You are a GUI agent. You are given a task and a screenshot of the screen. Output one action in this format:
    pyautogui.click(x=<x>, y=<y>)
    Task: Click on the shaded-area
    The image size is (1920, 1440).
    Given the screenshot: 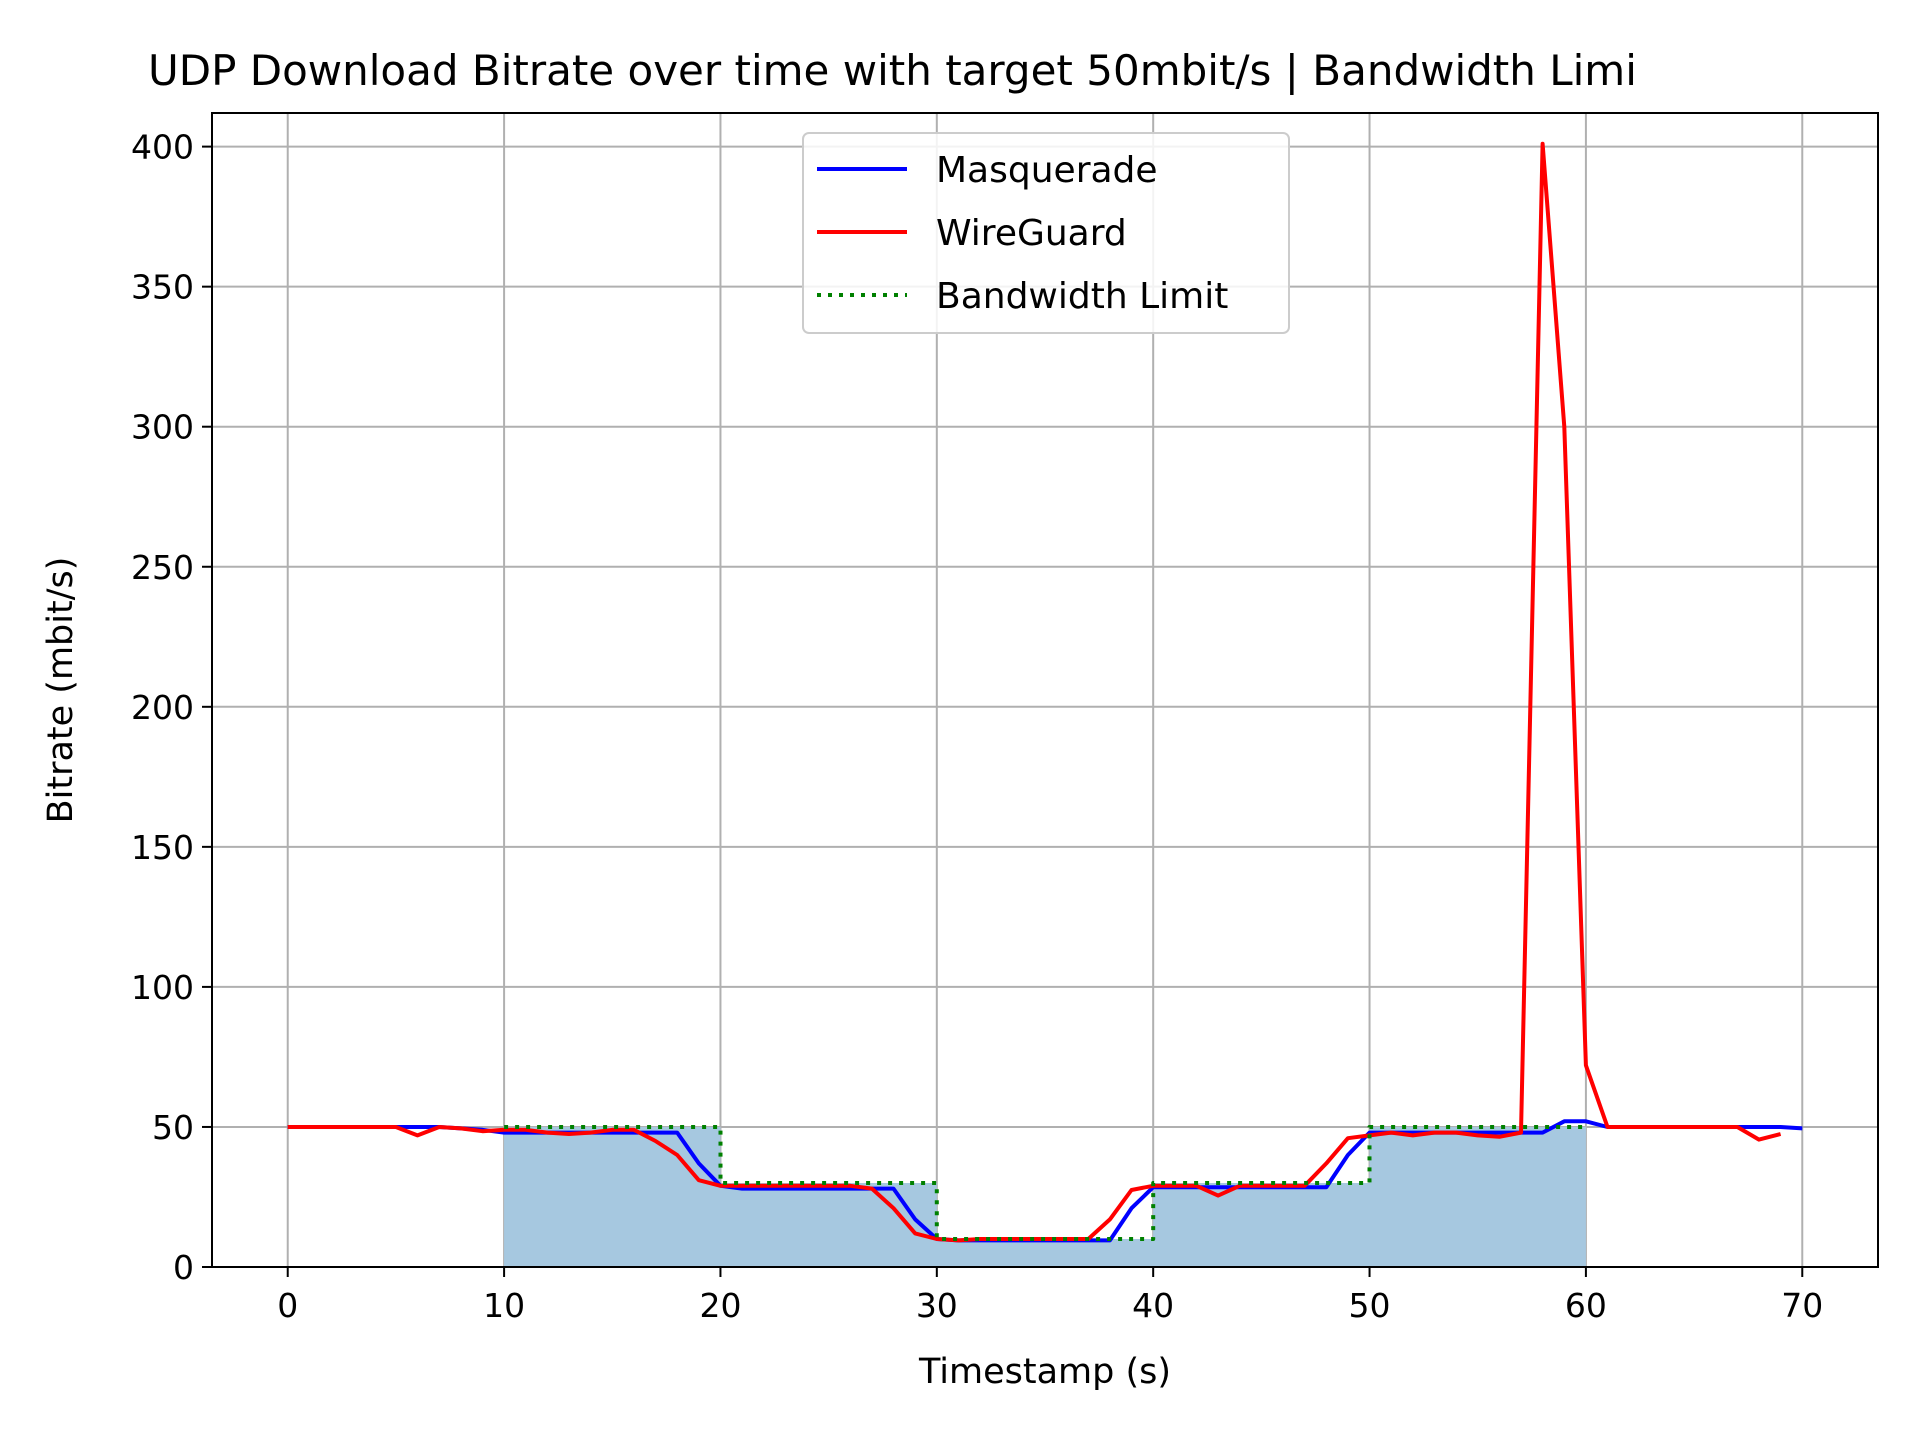 What is the action you would take?
    pyautogui.click(x=1045, y=1196)
    